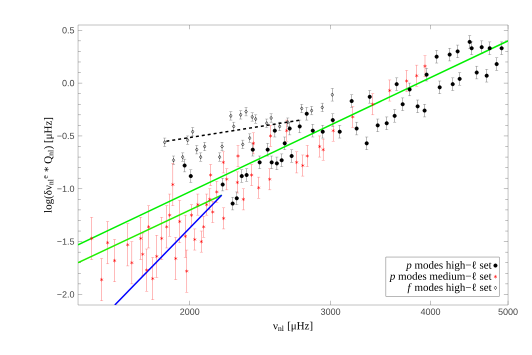 This screenshot has width=532, height=355. Describe the element at coordinates (65, 136) in the screenshot. I see `y-tick-label: −0.5` at that location.